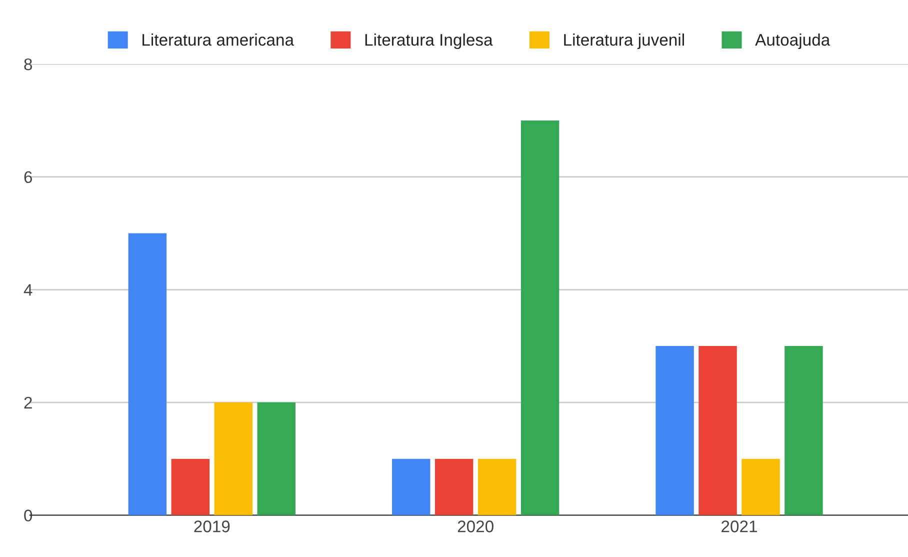  I want to click on y-tick-label: 2, so click(28, 402).